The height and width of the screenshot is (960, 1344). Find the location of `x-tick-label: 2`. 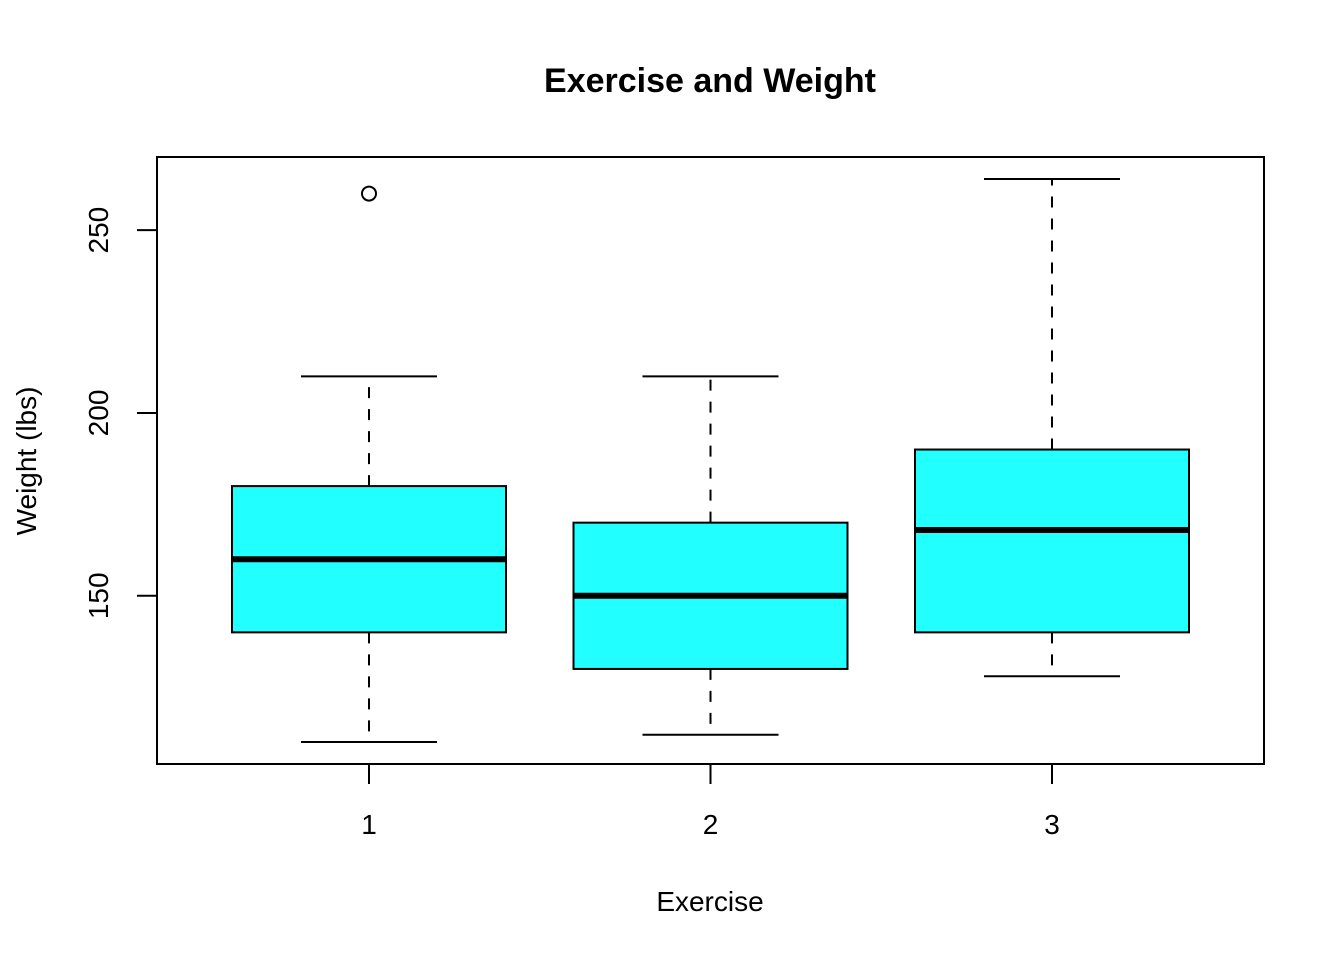

x-tick-label: 2 is located at coordinates (711, 824).